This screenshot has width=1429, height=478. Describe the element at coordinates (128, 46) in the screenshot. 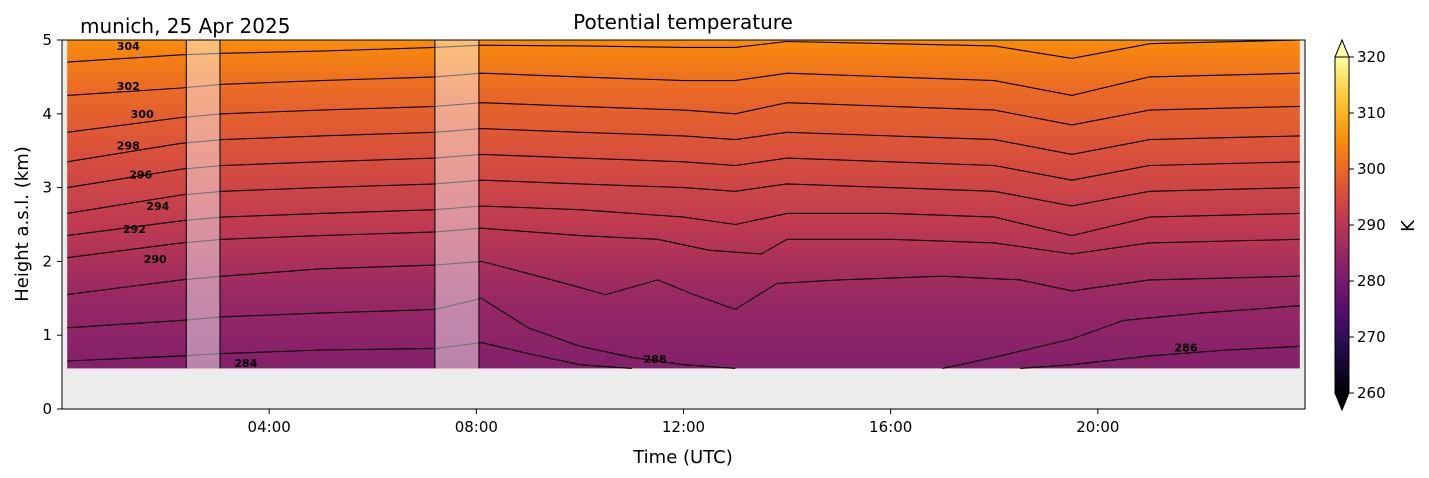

I see `contour-label-304: 304` at that location.